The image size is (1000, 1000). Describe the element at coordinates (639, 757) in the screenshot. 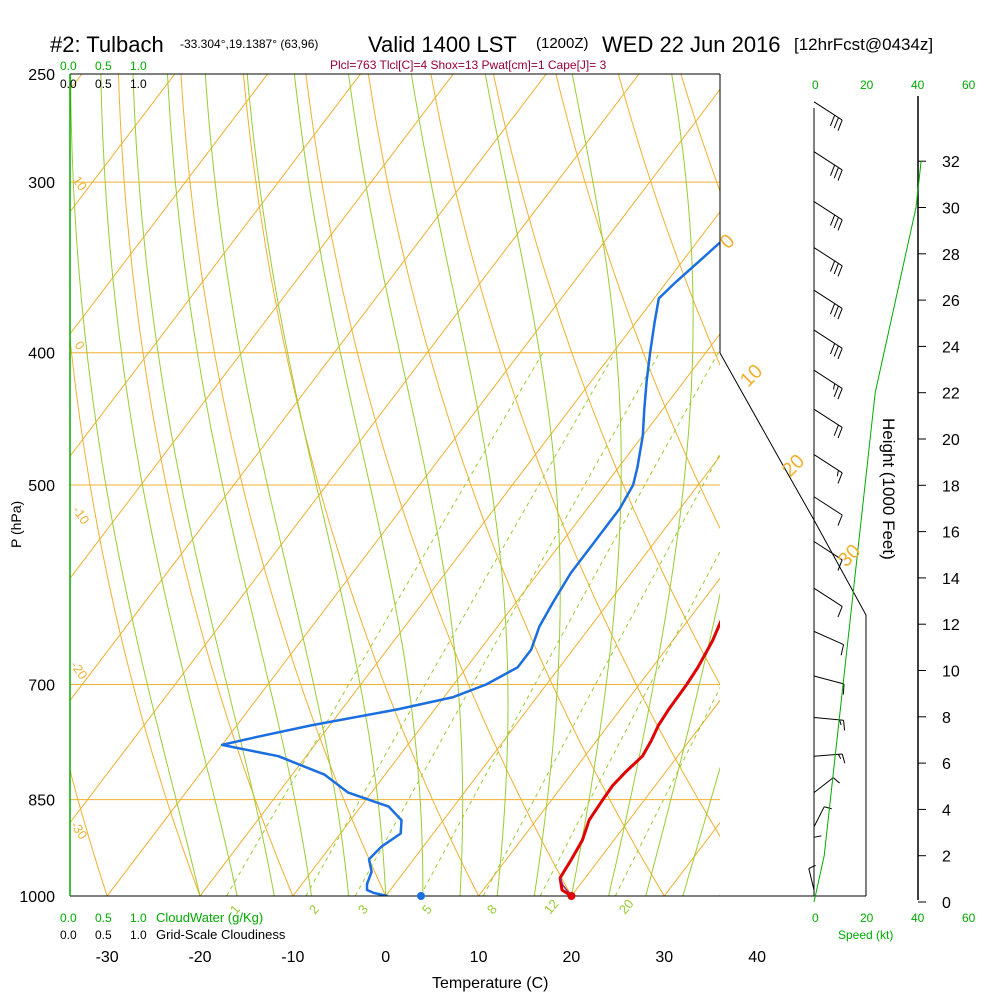

I see `temperature-line` at that location.